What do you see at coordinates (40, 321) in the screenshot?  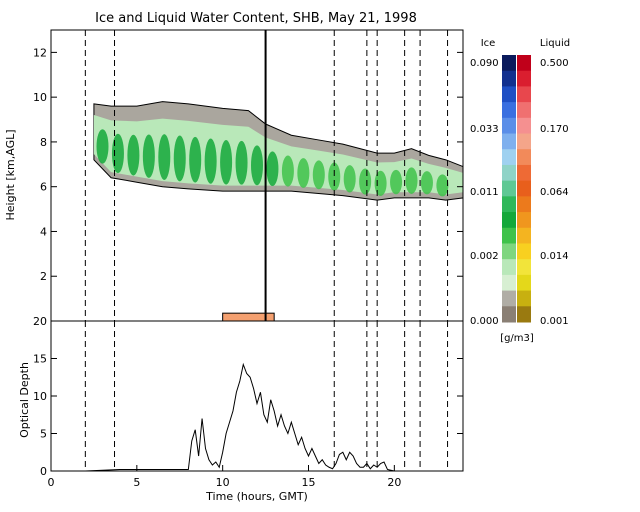 I see `bottom-y-tick-label: 20` at bounding box center [40, 321].